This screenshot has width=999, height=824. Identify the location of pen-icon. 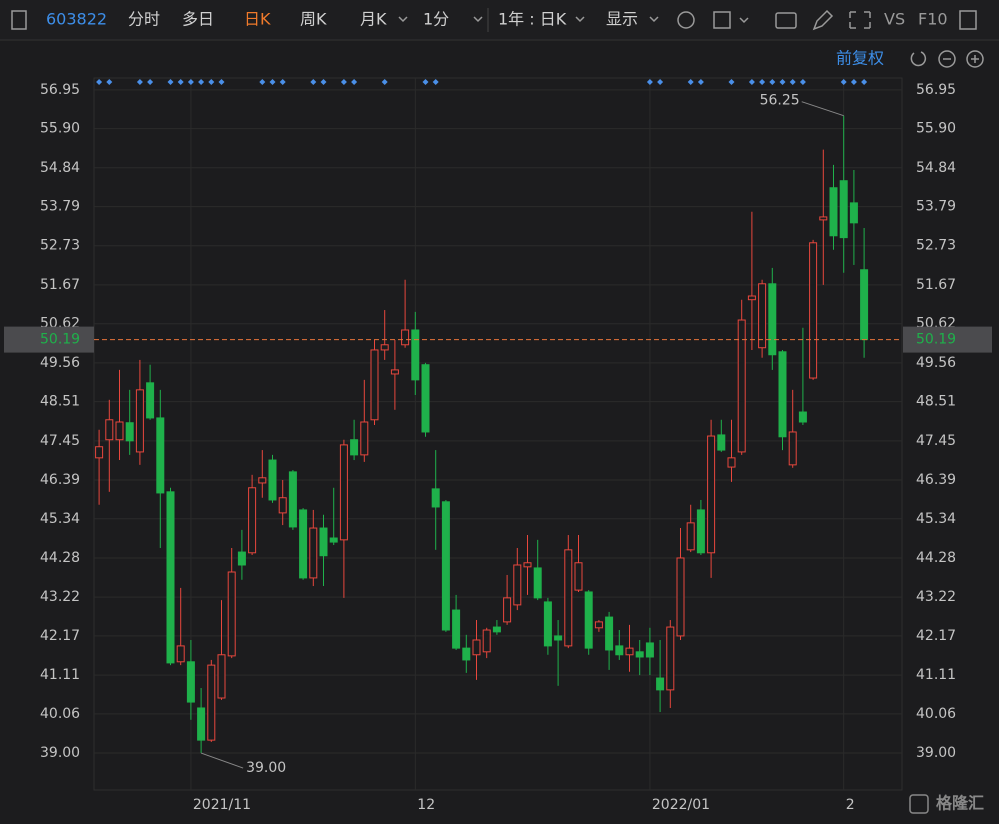
(823, 20).